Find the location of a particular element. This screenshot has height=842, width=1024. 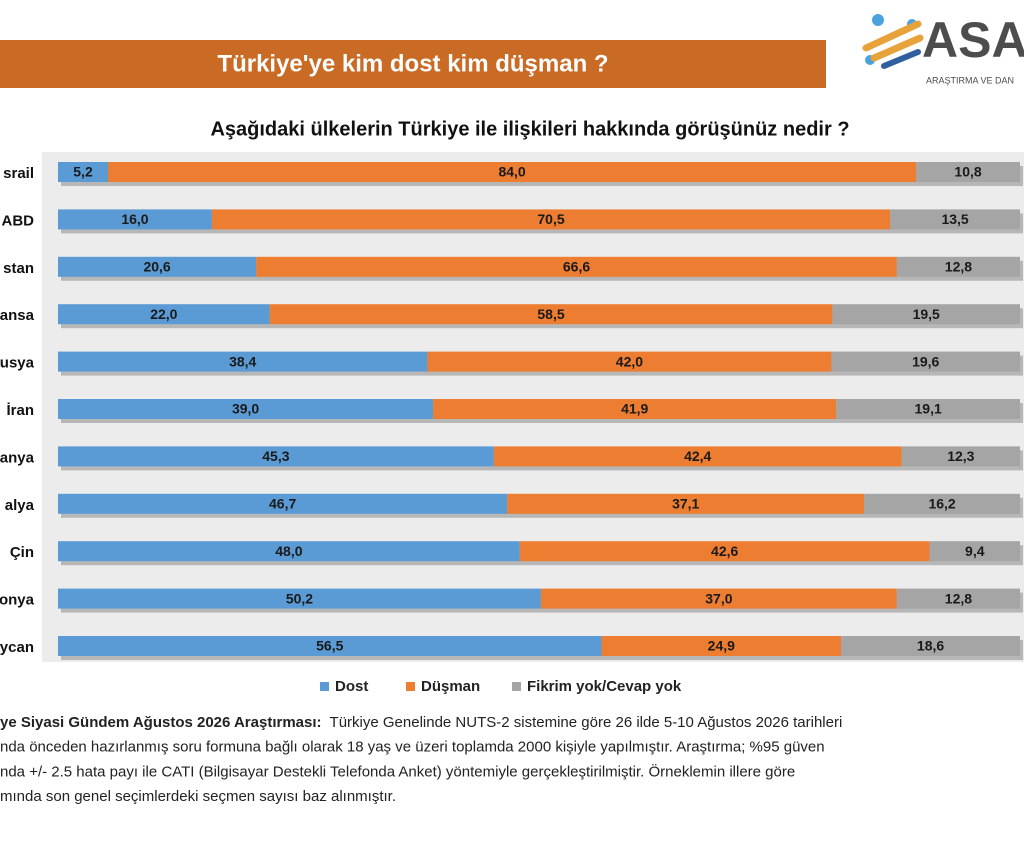

logo-tagline: ARAŞTIRMA VE DAN is located at coordinates (970, 80).